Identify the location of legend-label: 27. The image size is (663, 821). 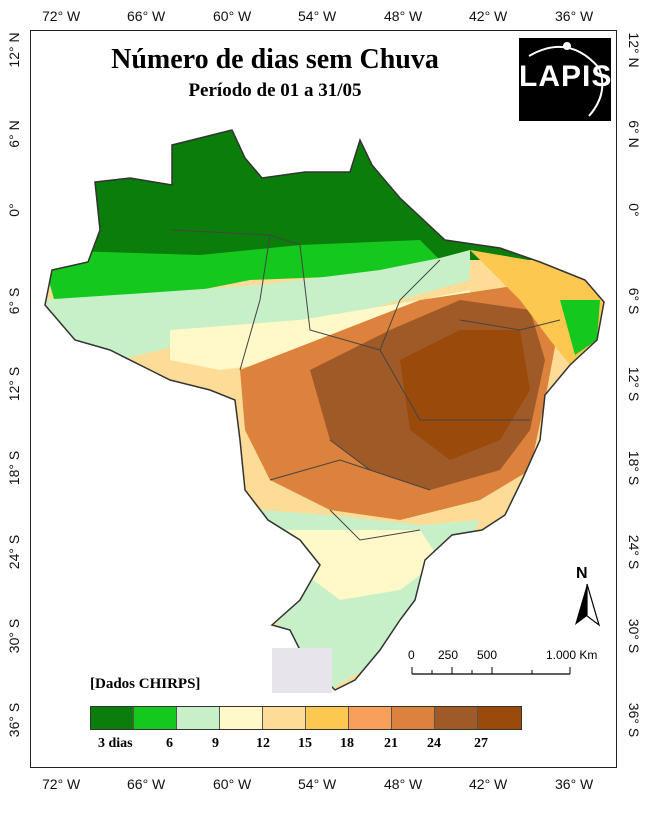
(481, 743).